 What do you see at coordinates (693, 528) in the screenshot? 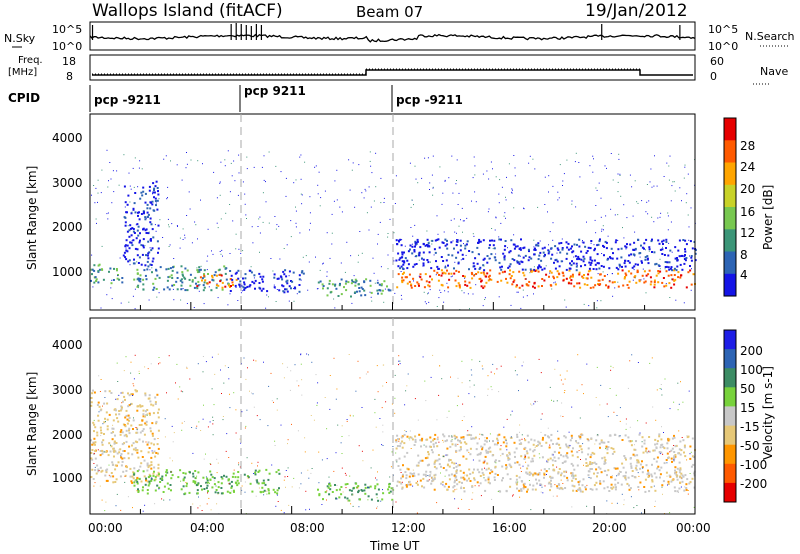
I see `xtick-2400: 00:00` at bounding box center [693, 528].